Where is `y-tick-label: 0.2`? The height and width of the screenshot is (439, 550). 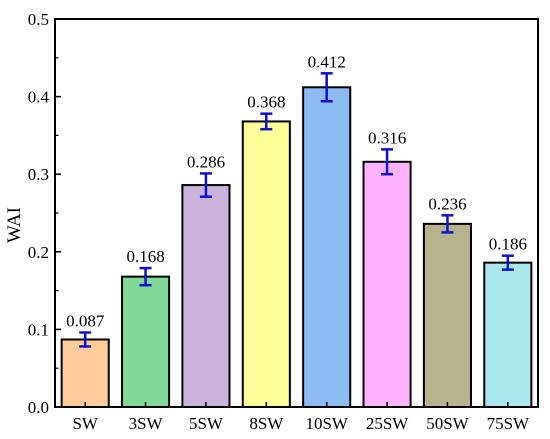
y-tick-label: 0.2 is located at coordinates (38, 252).